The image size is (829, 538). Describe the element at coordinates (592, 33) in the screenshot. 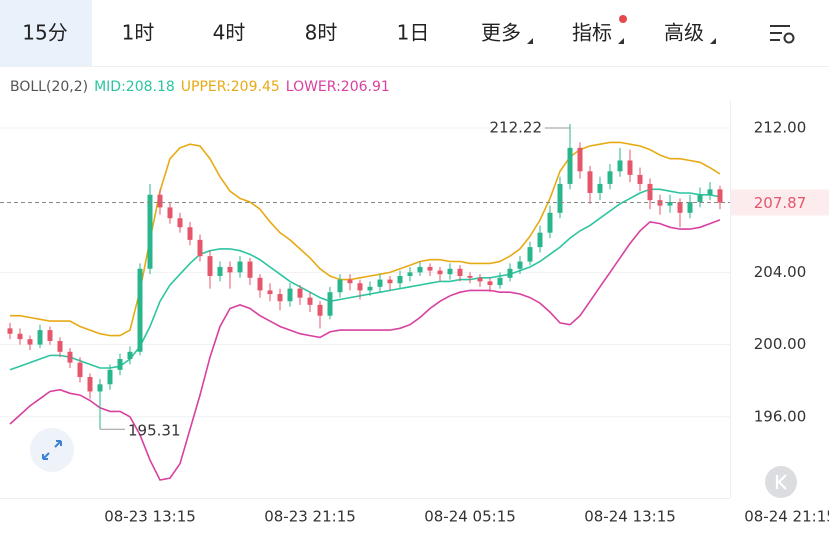

I see `tab: 指标` at that location.